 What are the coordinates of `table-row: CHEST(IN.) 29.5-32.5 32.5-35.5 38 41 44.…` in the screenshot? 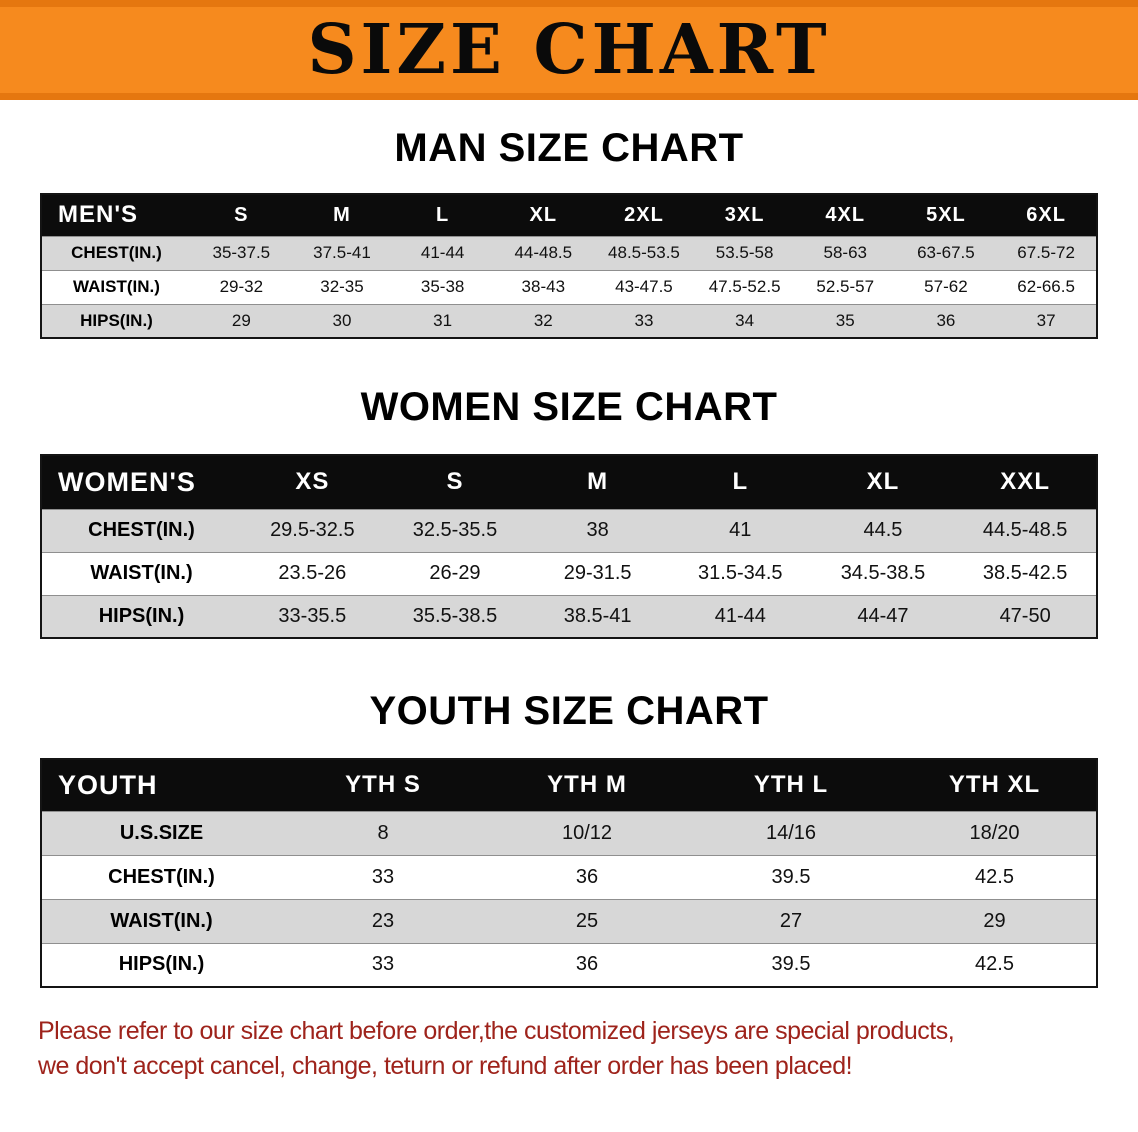 It's located at (569, 530).